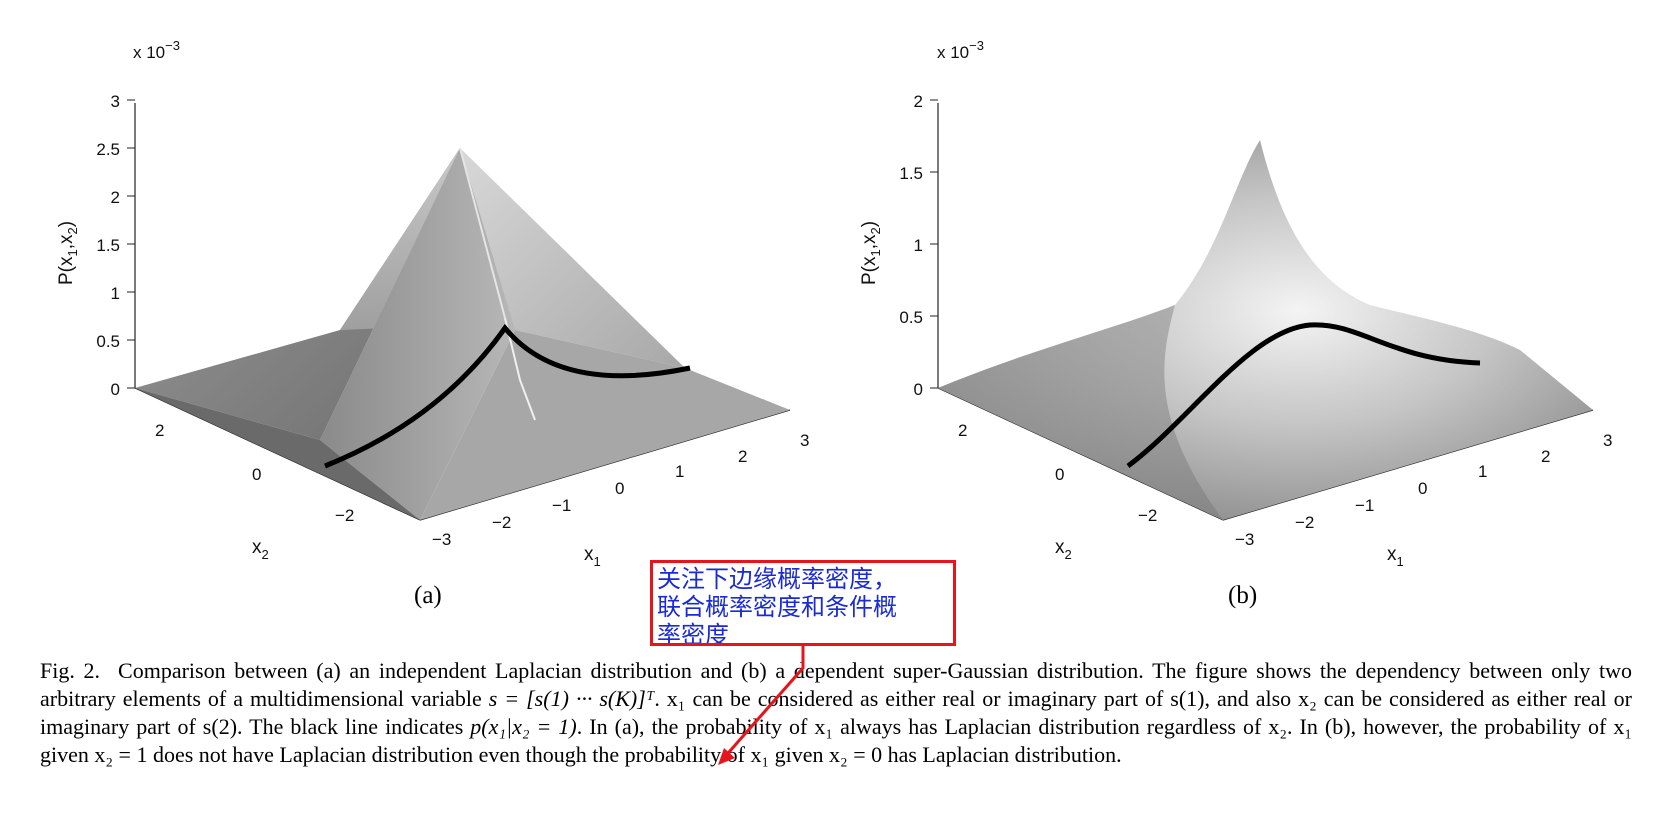  What do you see at coordinates (571, 698) in the screenshot?
I see `caption-vector: s = [s(1) ··· s(K)]ᵀ` at bounding box center [571, 698].